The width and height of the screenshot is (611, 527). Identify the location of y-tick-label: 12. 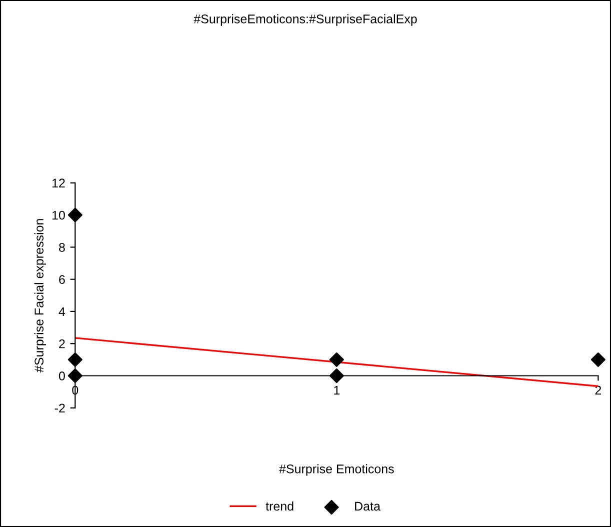
(58, 183).